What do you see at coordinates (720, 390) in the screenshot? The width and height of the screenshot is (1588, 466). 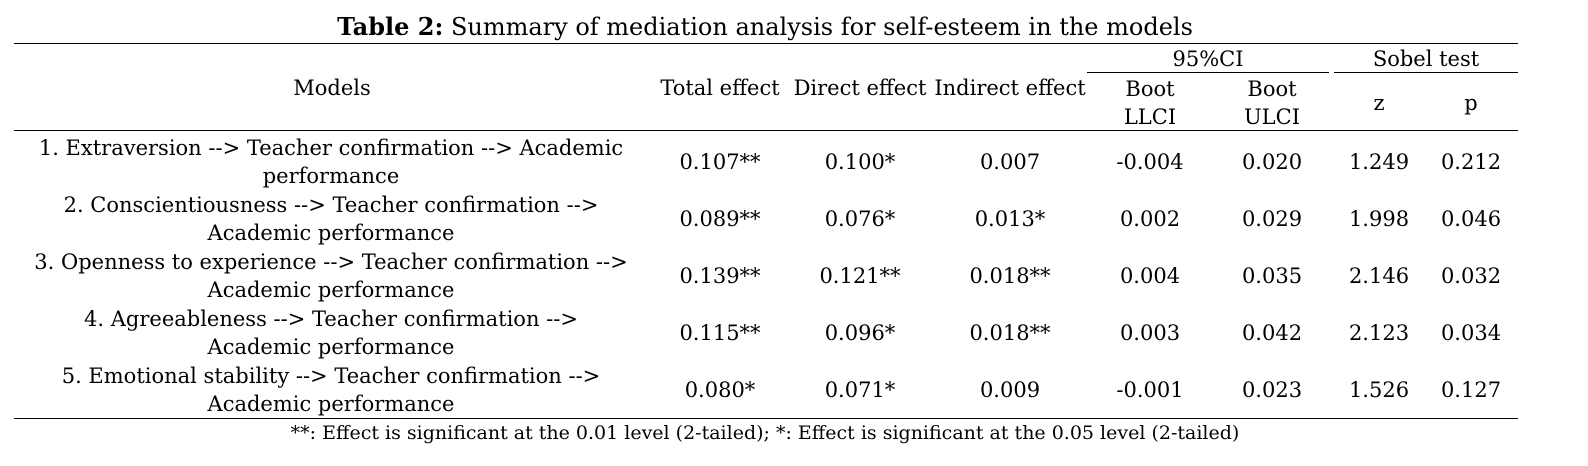 I see `cell-total-effect: 0.080*` at bounding box center [720, 390].